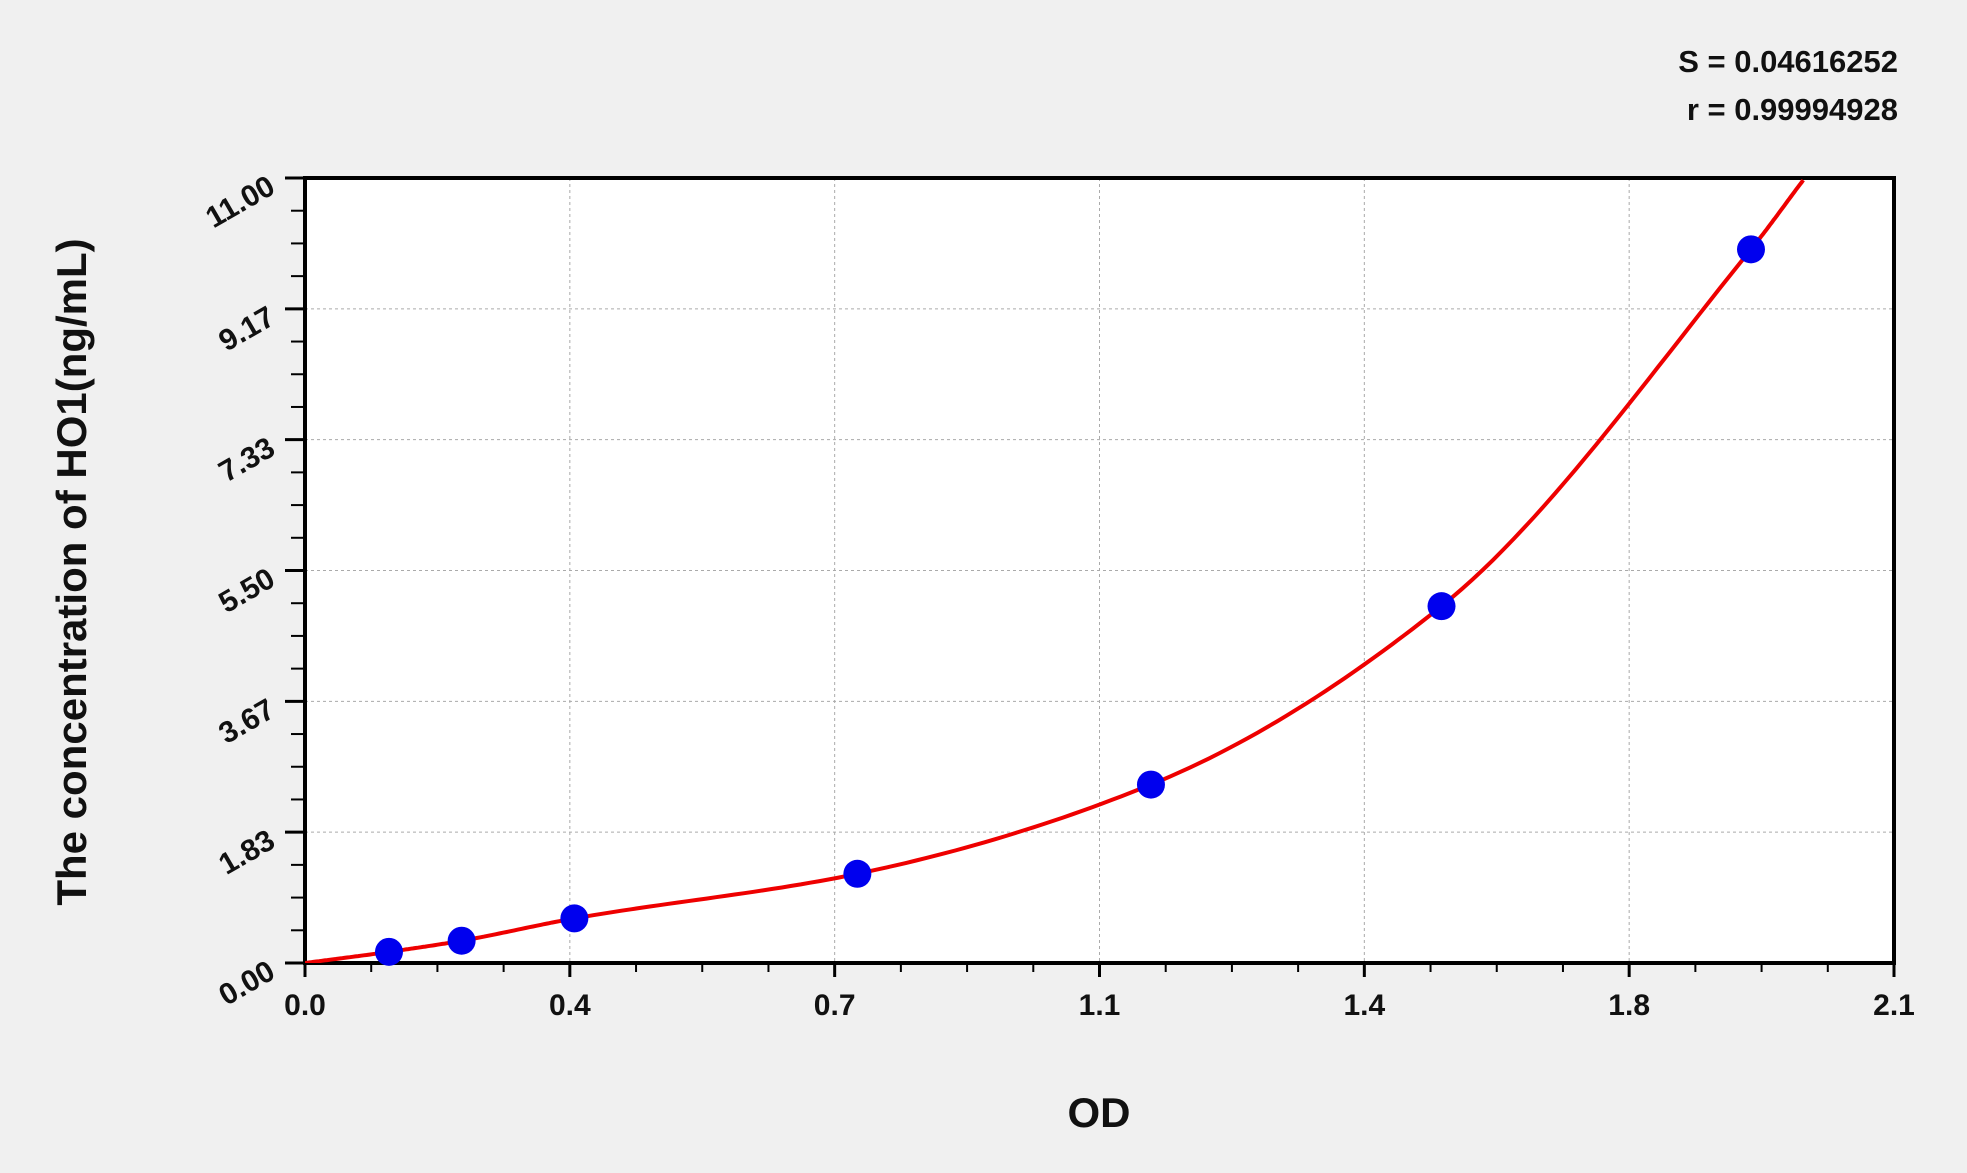 This screenshot has width=1967, height=1173. I want to click on x-tick-label: 0.0, so click(305, 1005).